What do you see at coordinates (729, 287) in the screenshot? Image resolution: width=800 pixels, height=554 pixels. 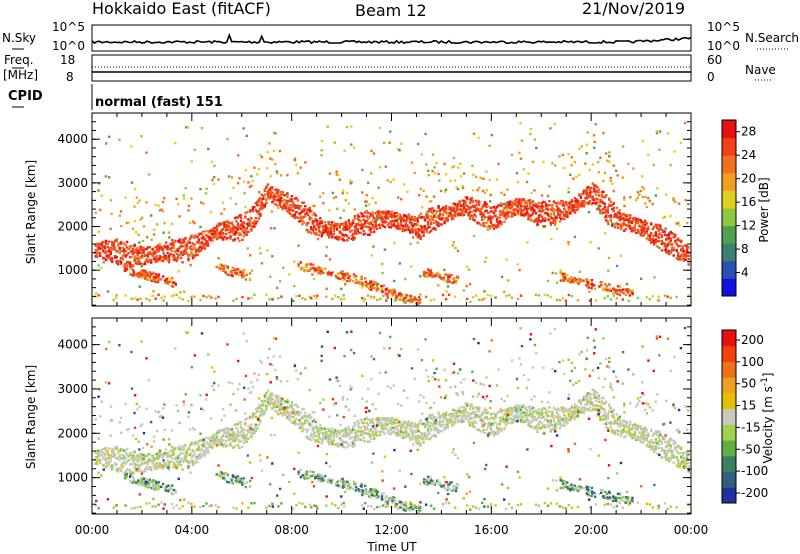 I see `colorbar-segment` at bounding box center [729, 287].